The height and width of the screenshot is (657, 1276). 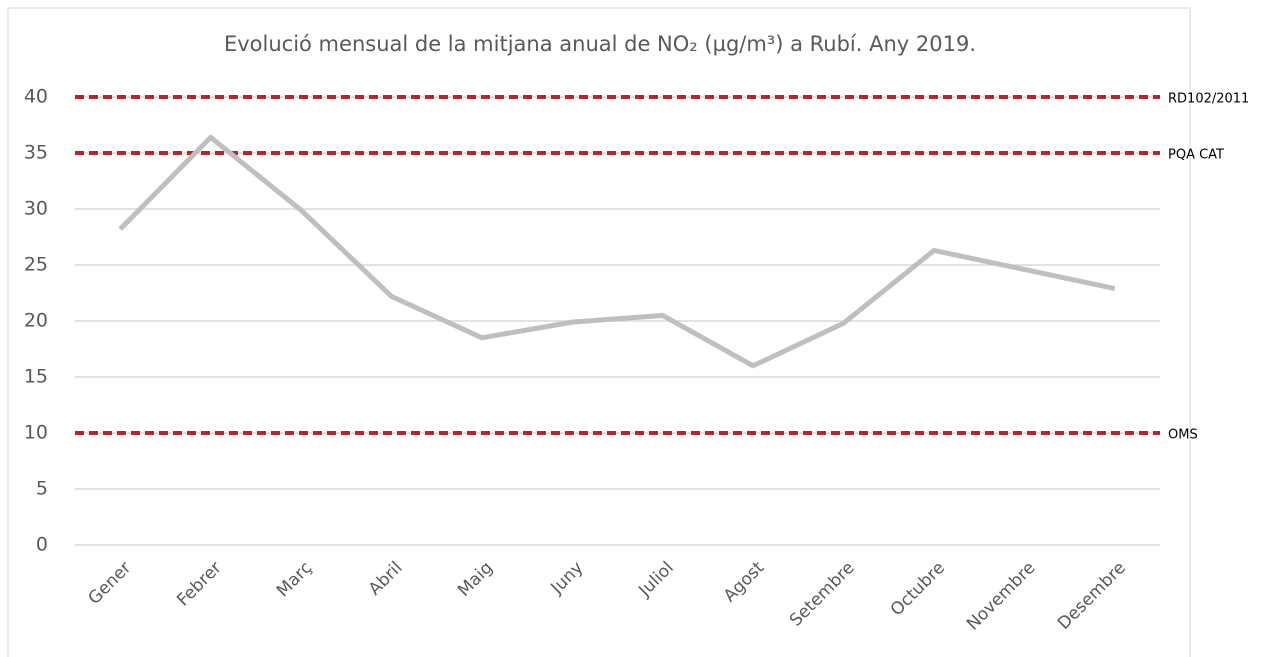 I want to click on reference-label: RD102/2011, so click(x=1208, y=99).